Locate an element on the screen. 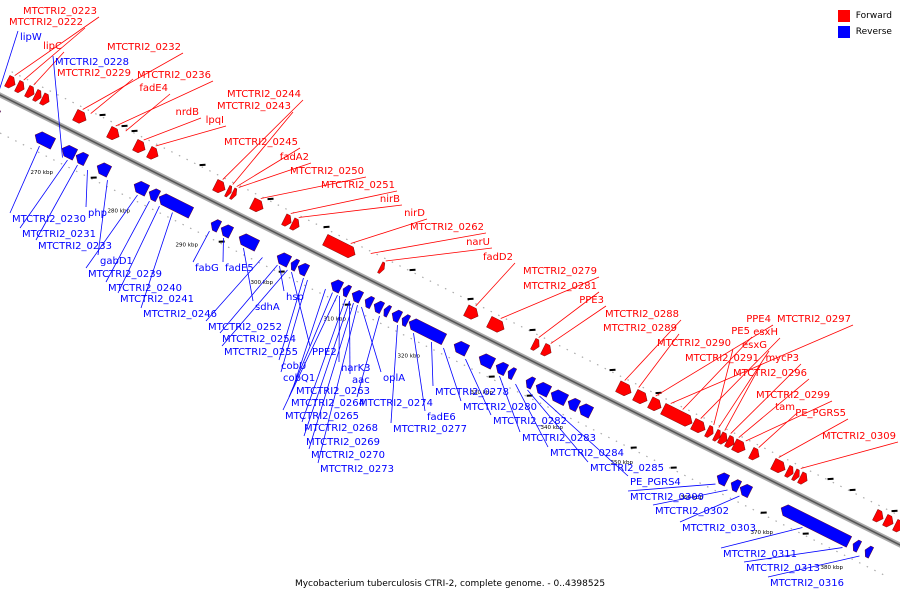  reverse-gene-label: MTCTRI2_0278 is located at coordinates (472, 392).